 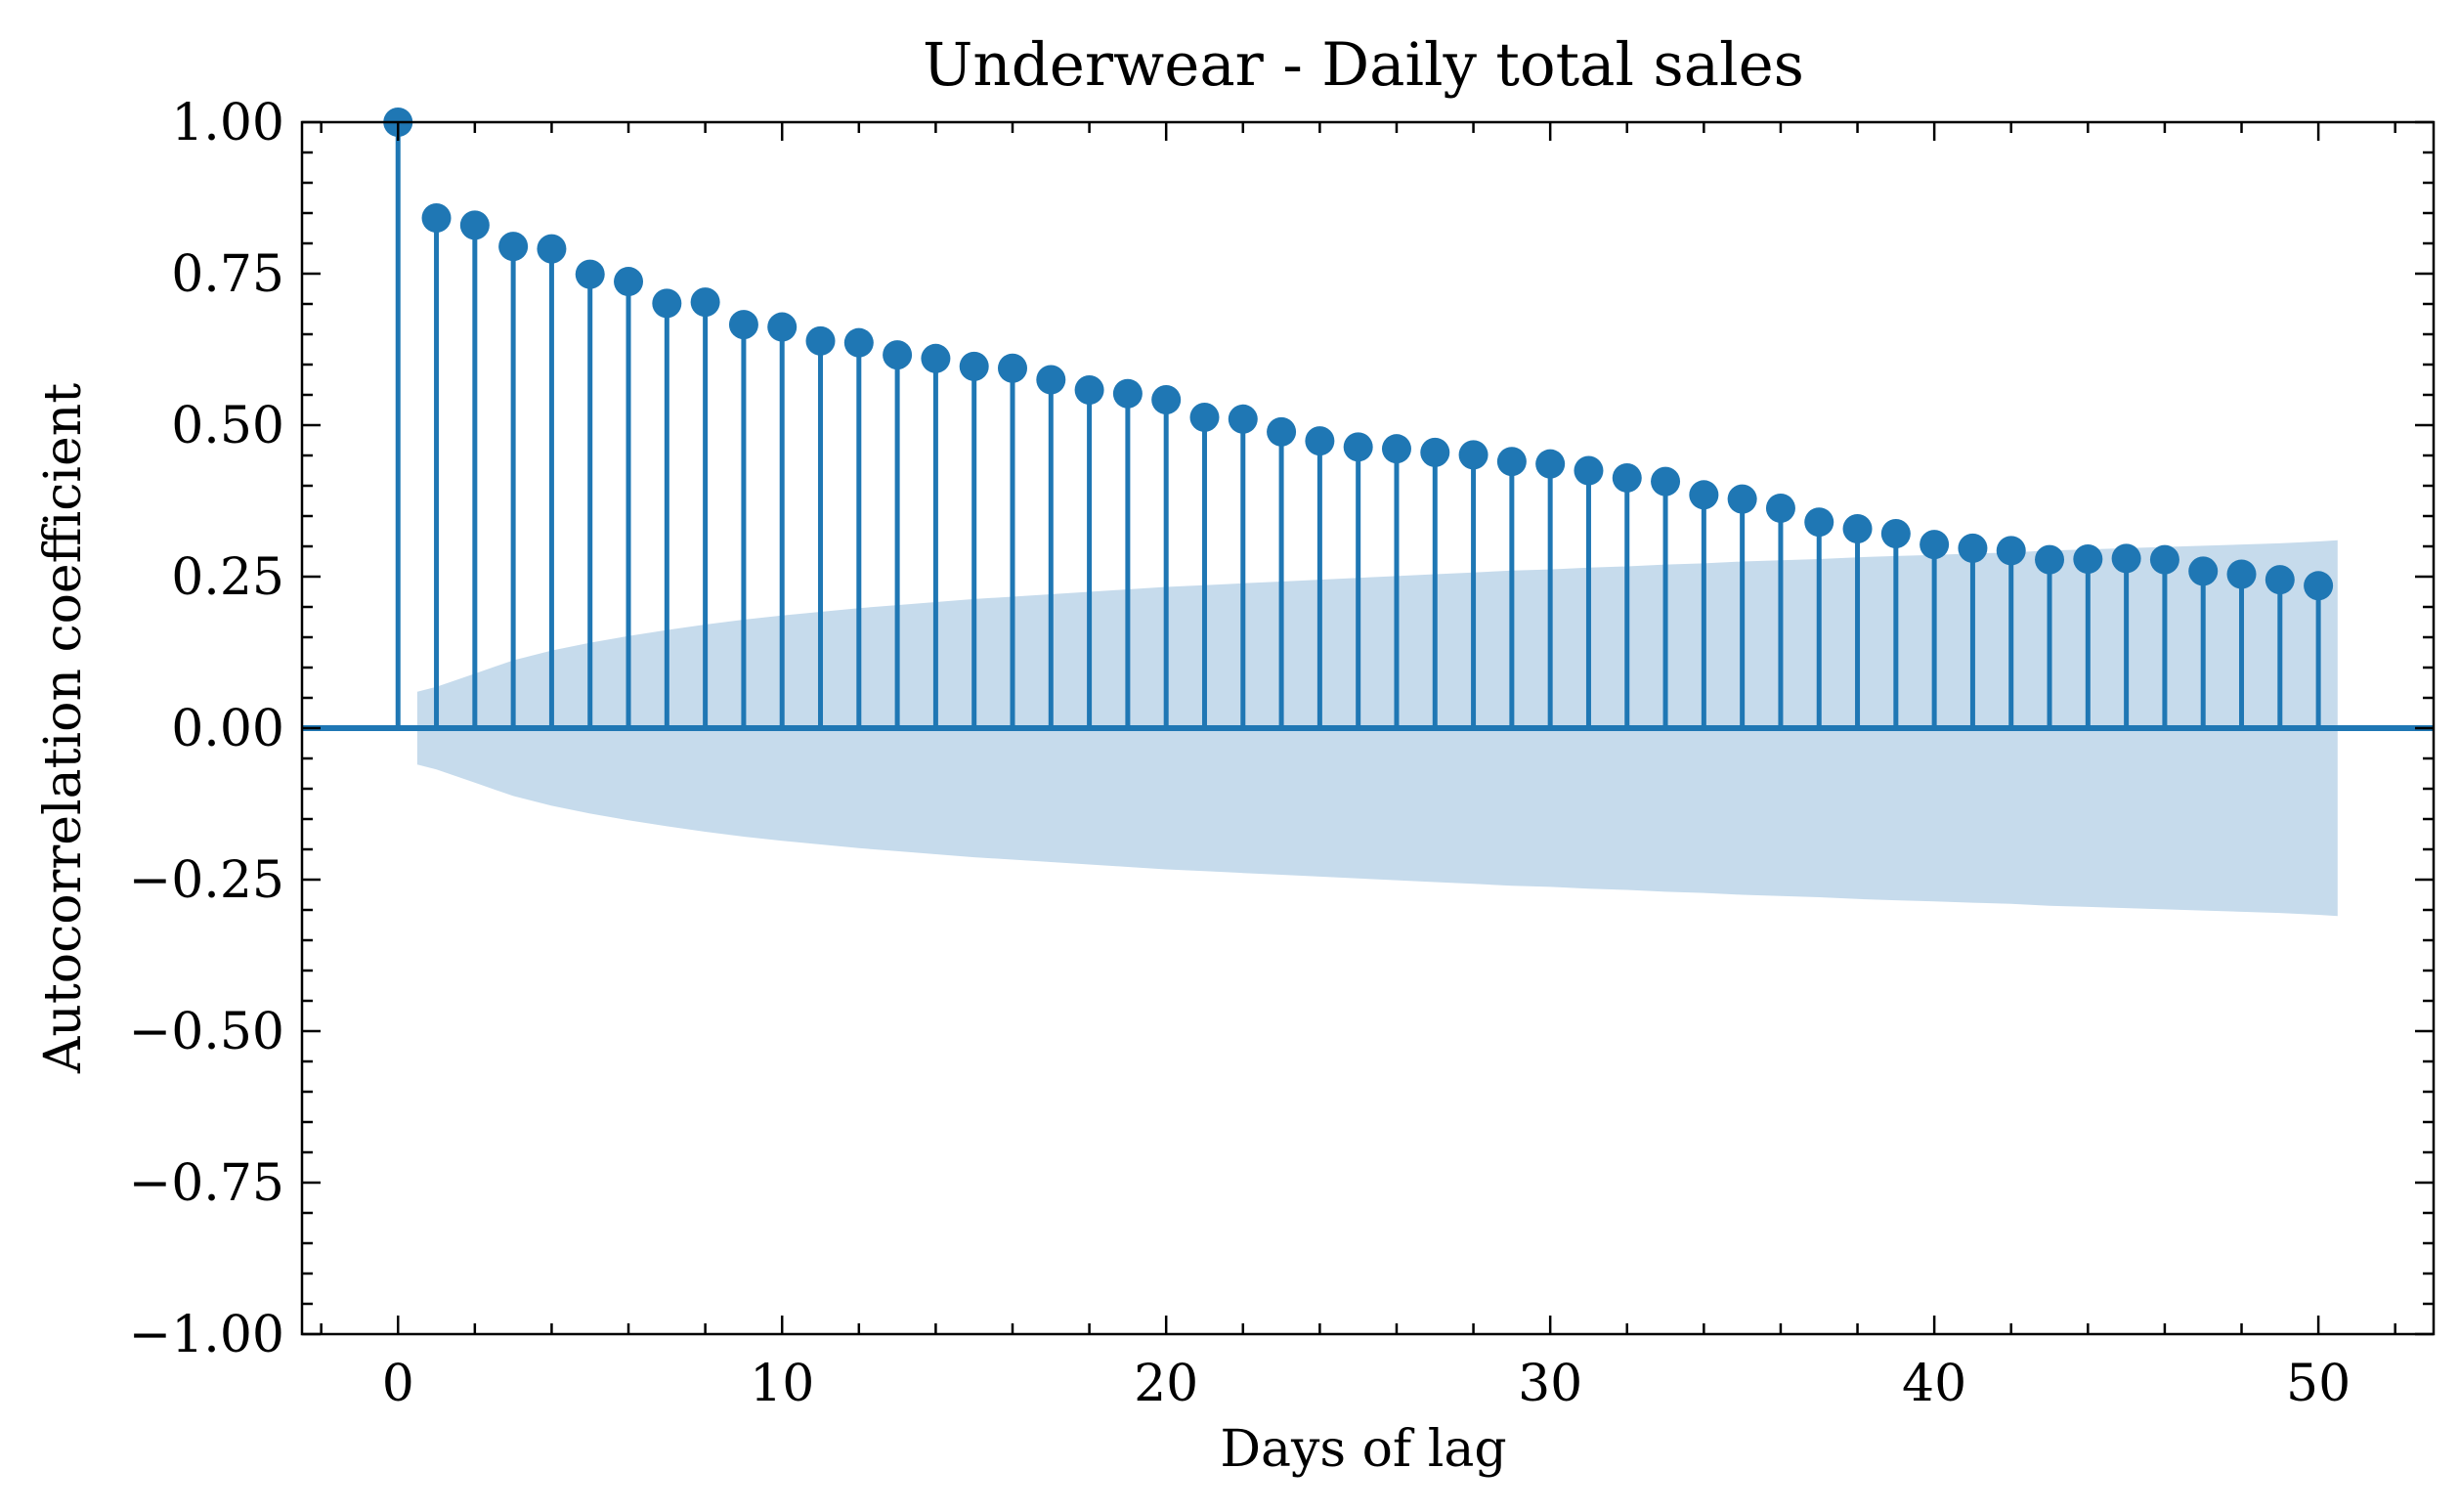 I want to click on y-tick-label: −0.50, so click(x=206, y=1032).